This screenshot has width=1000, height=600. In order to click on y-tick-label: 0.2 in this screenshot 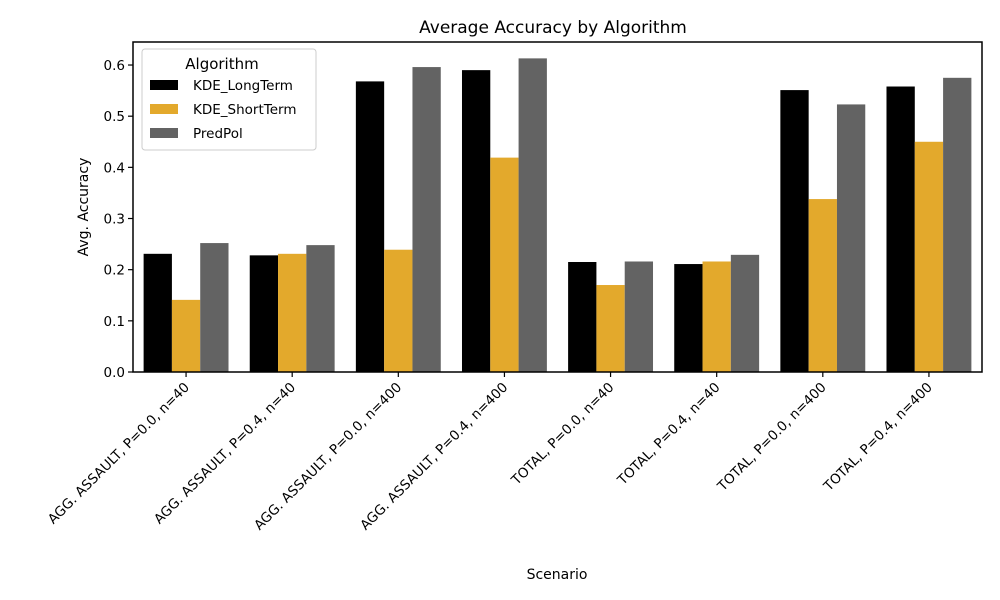, I will do `click(114, 271)`.